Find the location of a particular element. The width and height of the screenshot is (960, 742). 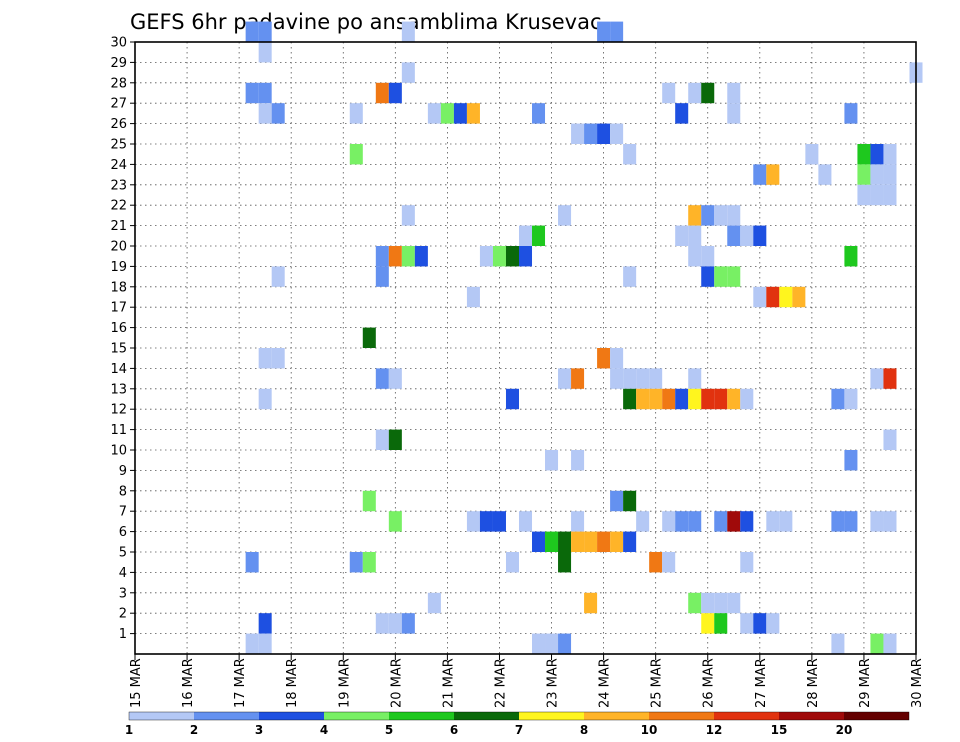

legend-label: 7 is located at coordinates (519, 730).